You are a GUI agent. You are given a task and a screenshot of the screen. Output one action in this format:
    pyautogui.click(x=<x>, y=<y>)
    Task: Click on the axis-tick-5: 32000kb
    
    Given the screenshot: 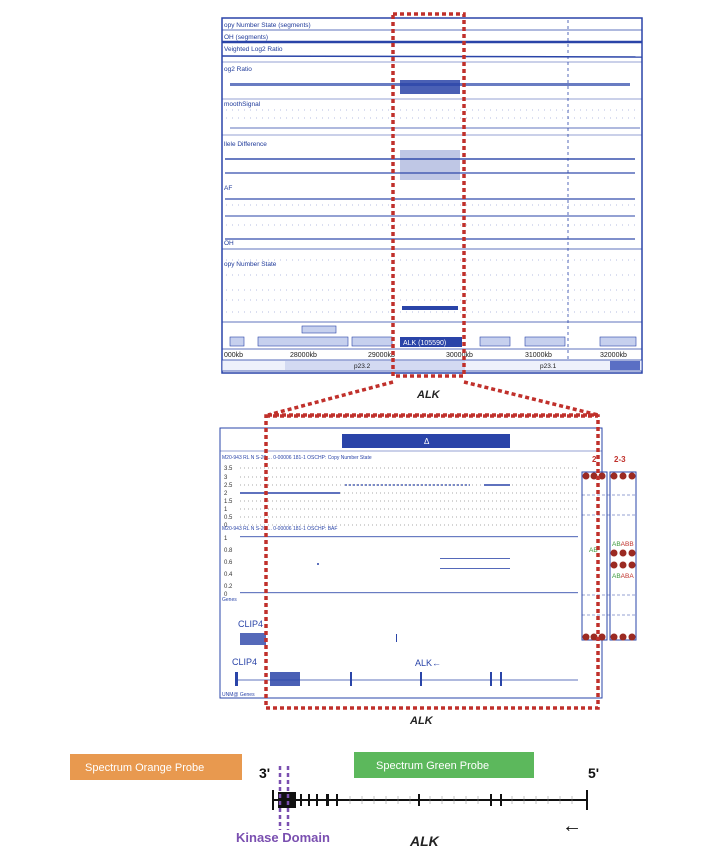 What is the action you would take?
    pyautogui.click(x=613, y=355)
    